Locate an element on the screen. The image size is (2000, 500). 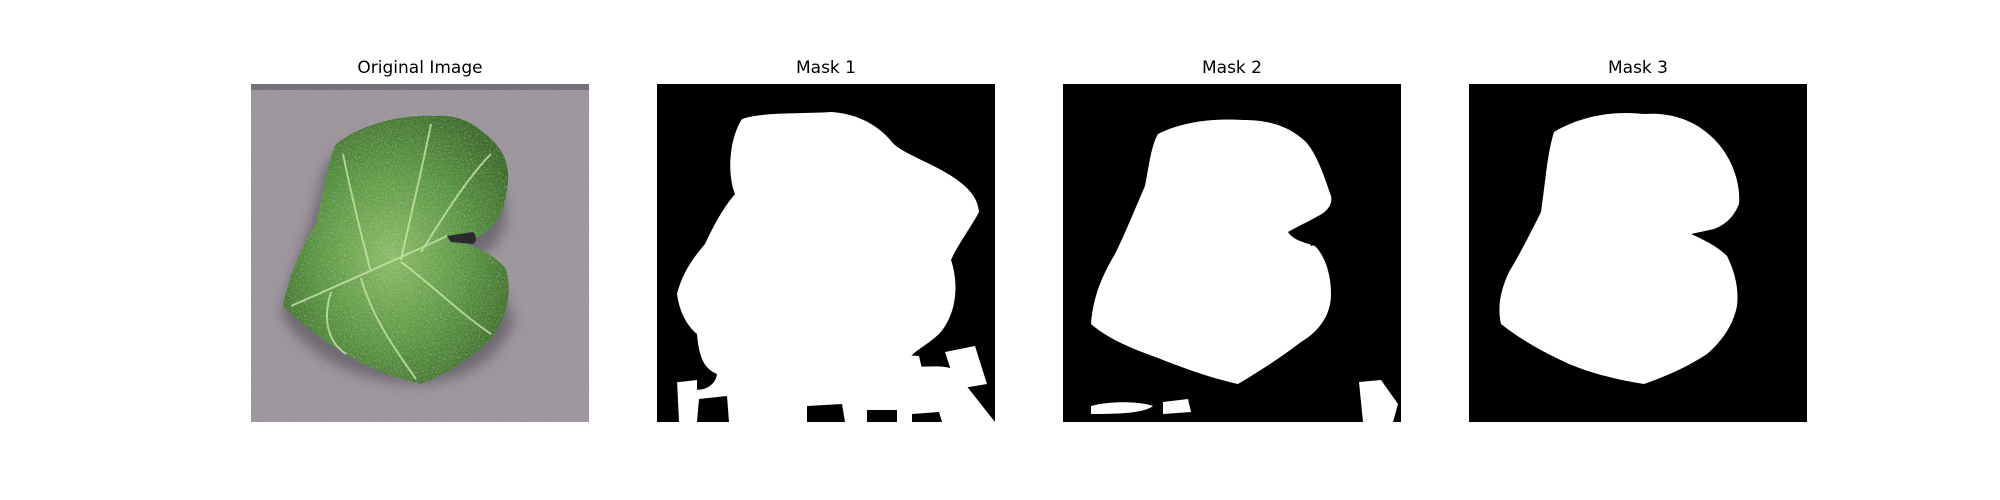
panel-title-mask-2: Mask 2 is located at coordinates (1231, 68).